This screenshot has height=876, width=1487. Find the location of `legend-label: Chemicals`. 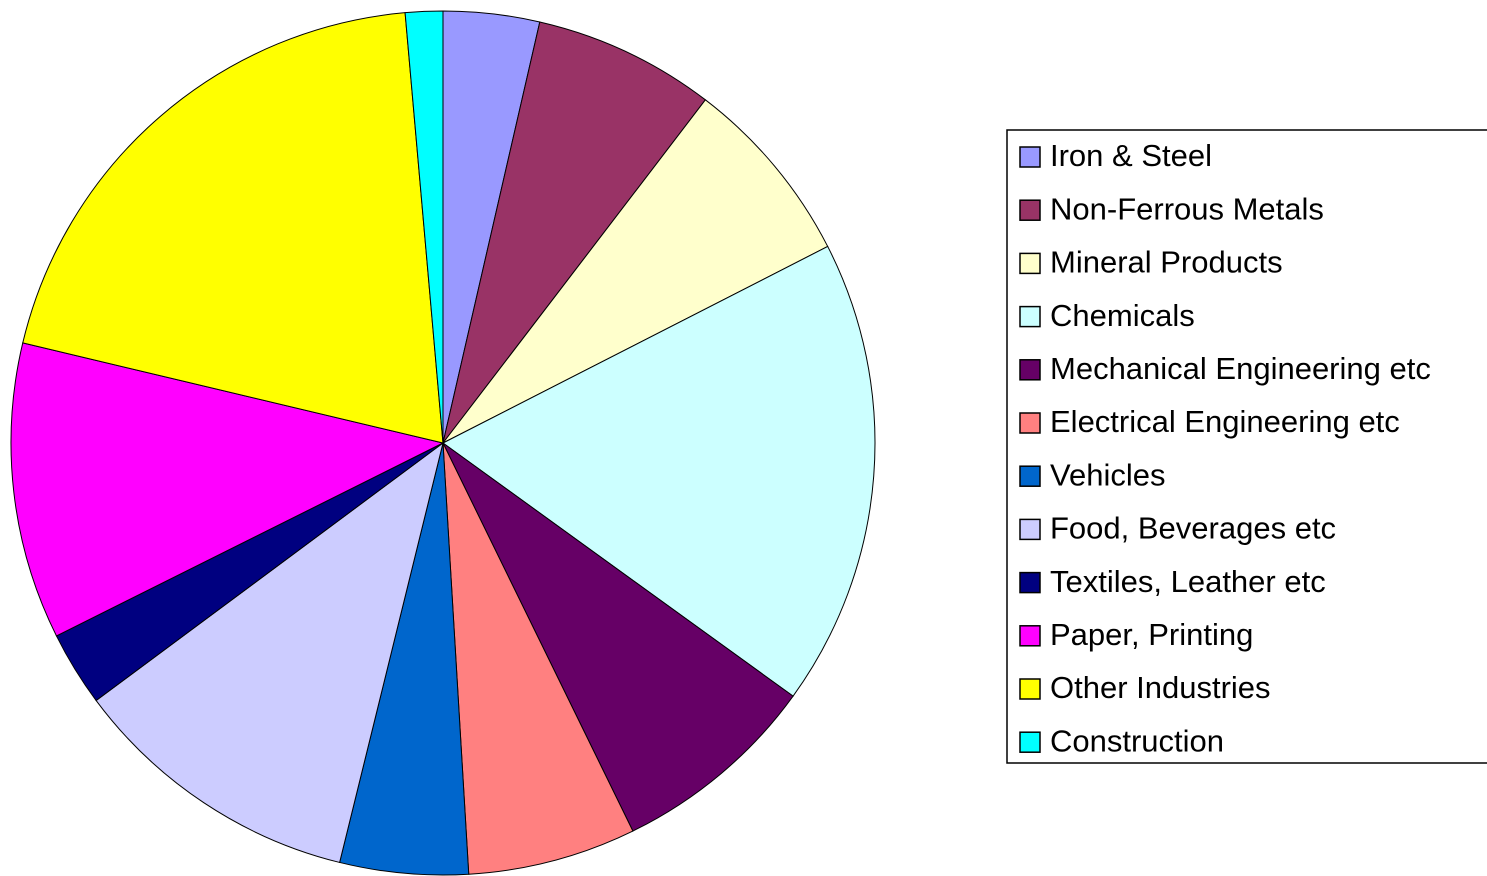

legend-label: Chemicals is located at coordinates (1122, 315).